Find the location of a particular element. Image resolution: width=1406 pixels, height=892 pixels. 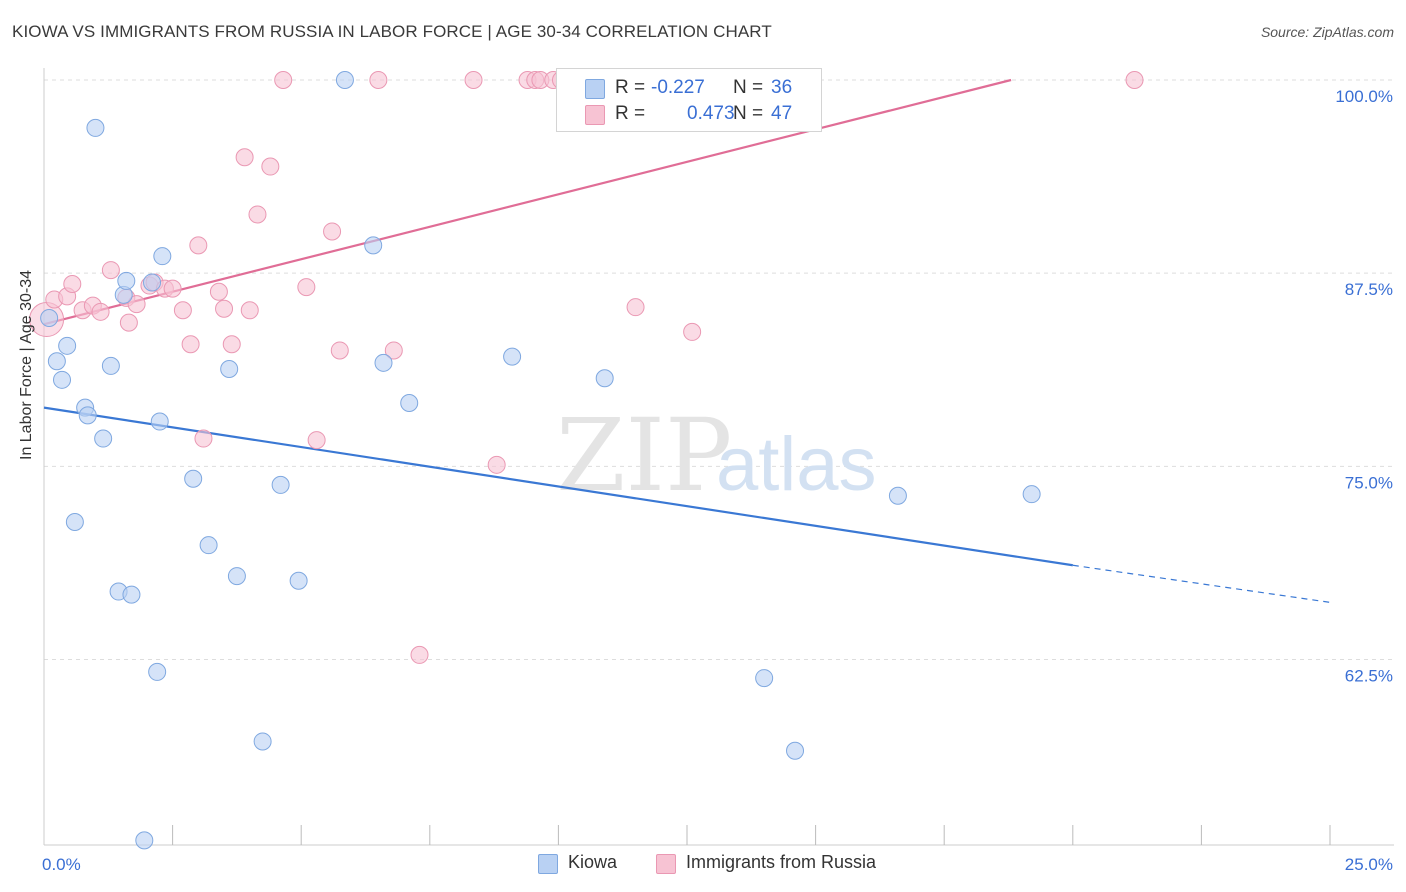

bottom-russia-swatch is located at coordinates (666, 864).